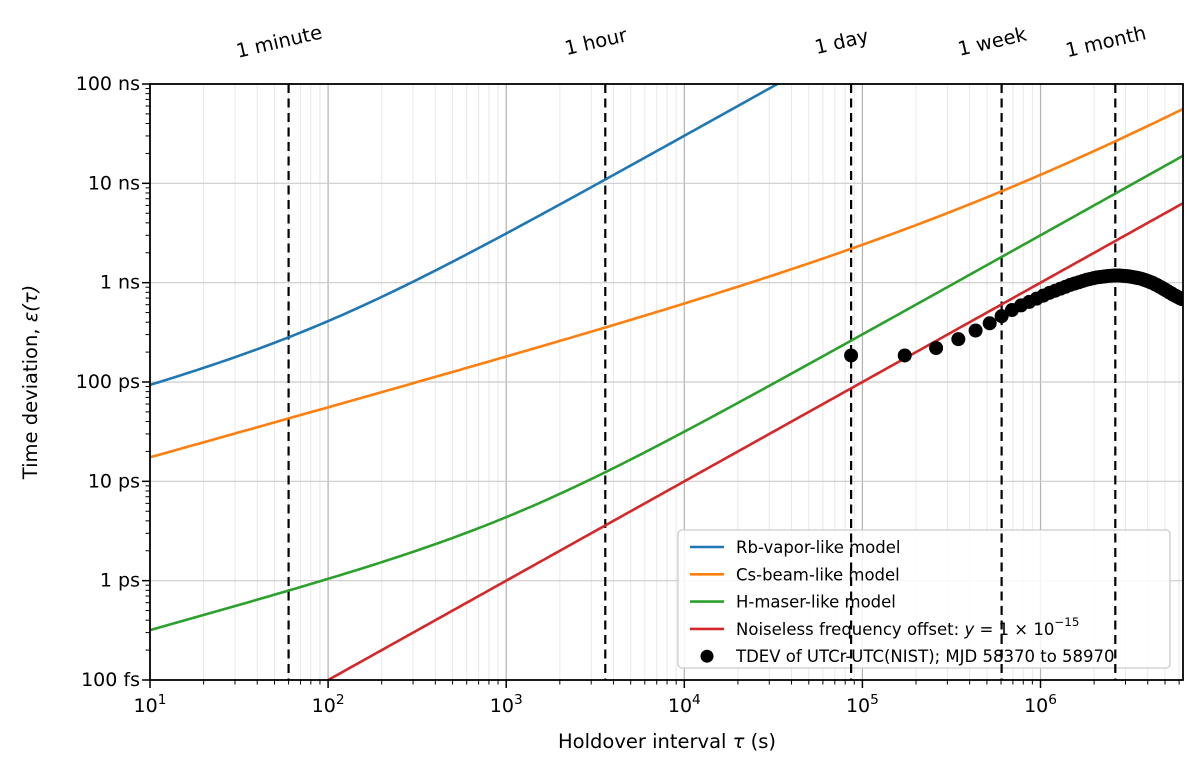 This screenshot has height=769, width=1196. What do you see at coordinates (506, 704) in the screenshot?
I see `x-tick-label: 103` at bounding box center [506, 704].